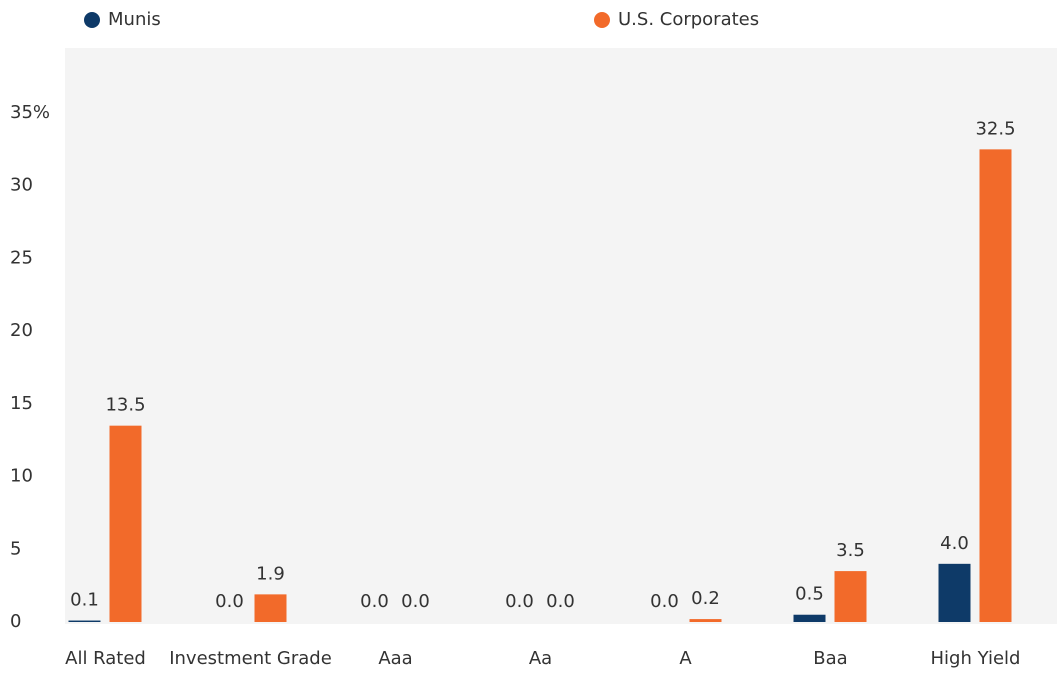 The width and height of the screenshot is (1057, 673). I want to click on x-tick-label: Aaa, so click(395, 658).